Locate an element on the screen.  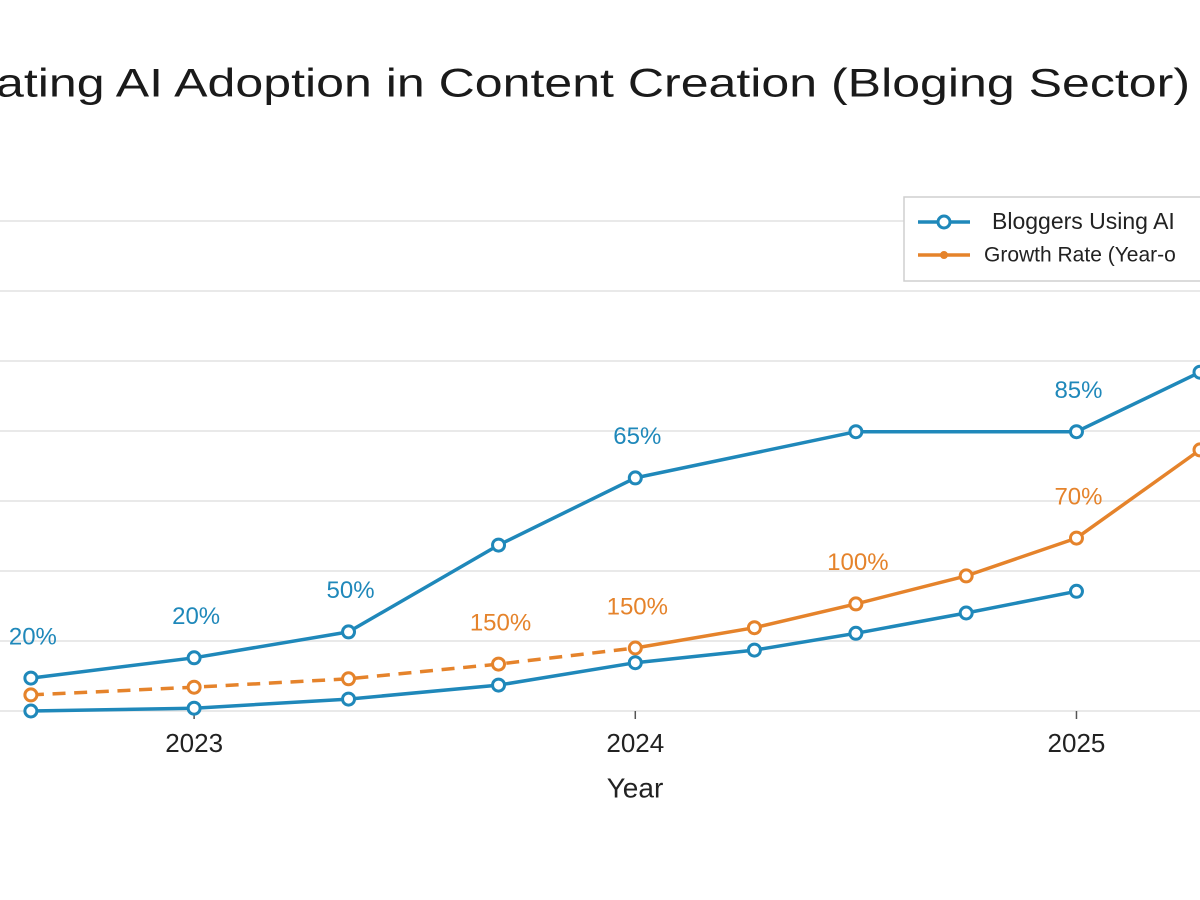
legend-label: Growth Rate (Year-o is located at coordinates (1080, 255).